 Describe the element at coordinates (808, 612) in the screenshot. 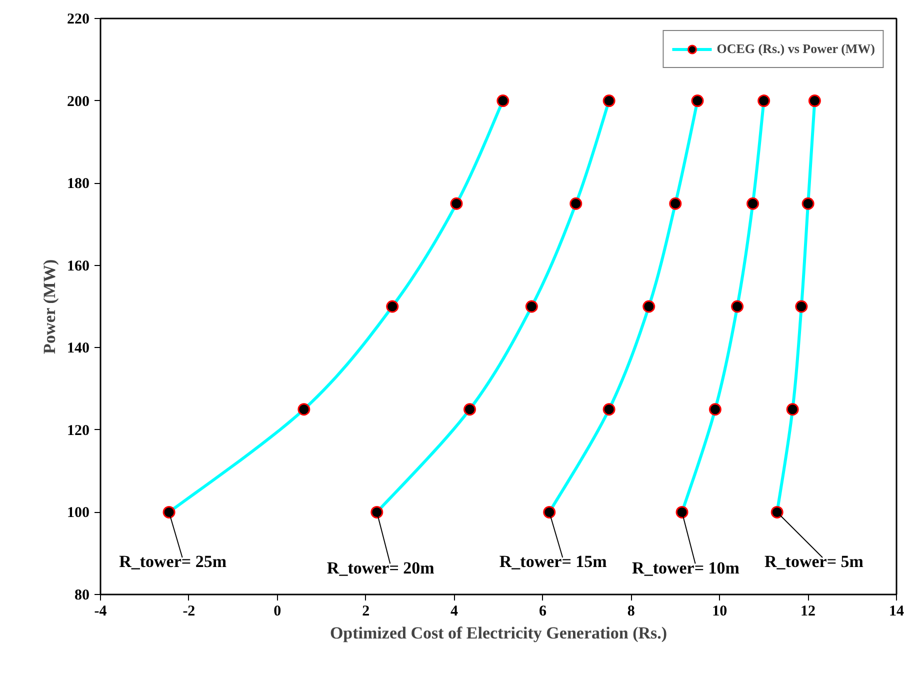

I see `x-tick-label: 12` at that location.